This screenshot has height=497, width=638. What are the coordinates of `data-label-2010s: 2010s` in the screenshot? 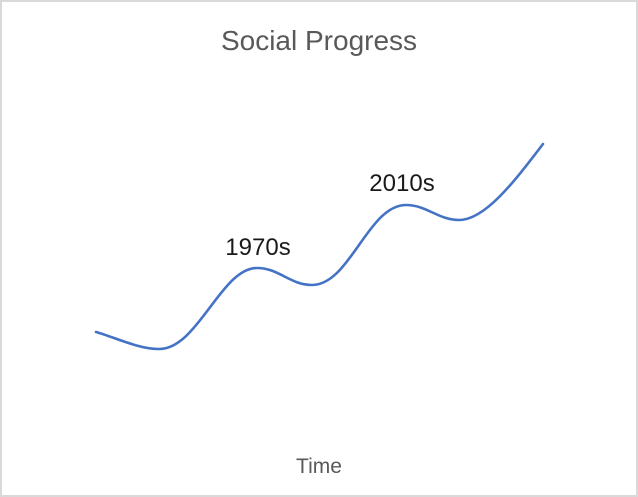 It's located at (402, 183).